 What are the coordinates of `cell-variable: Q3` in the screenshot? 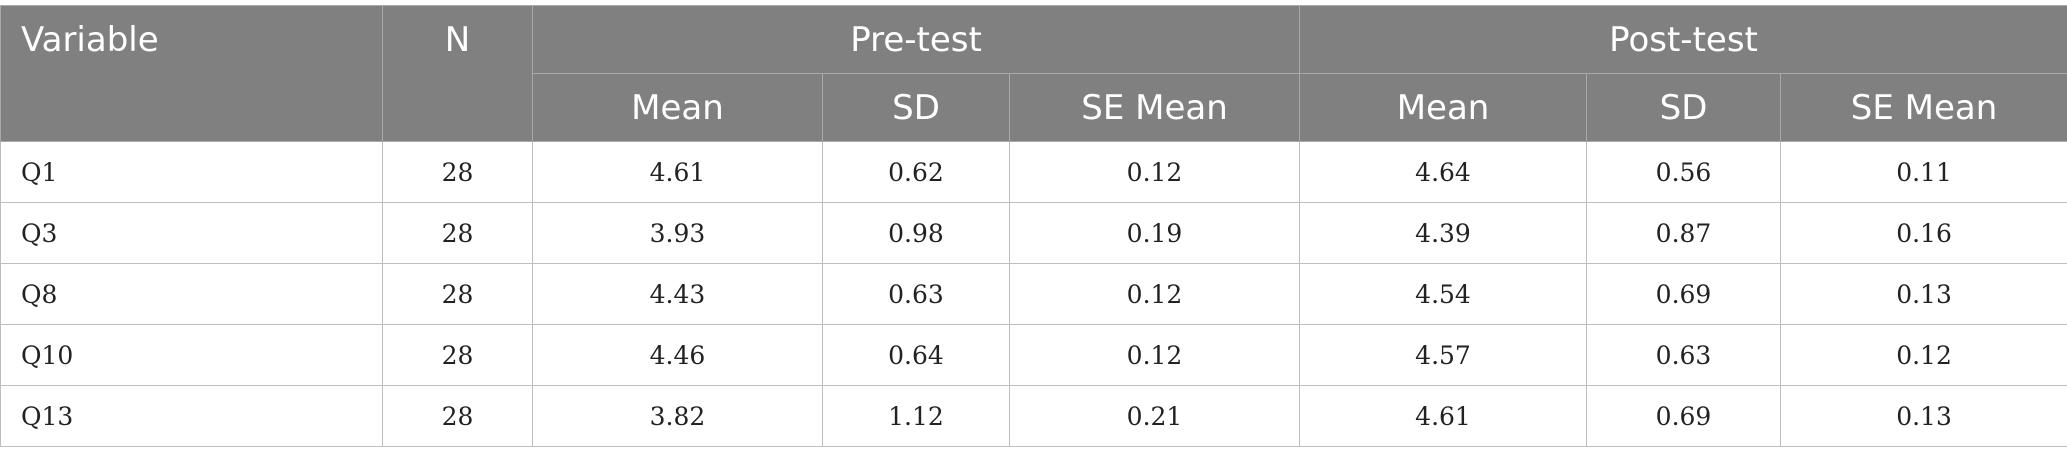 It's located at (191, 233).